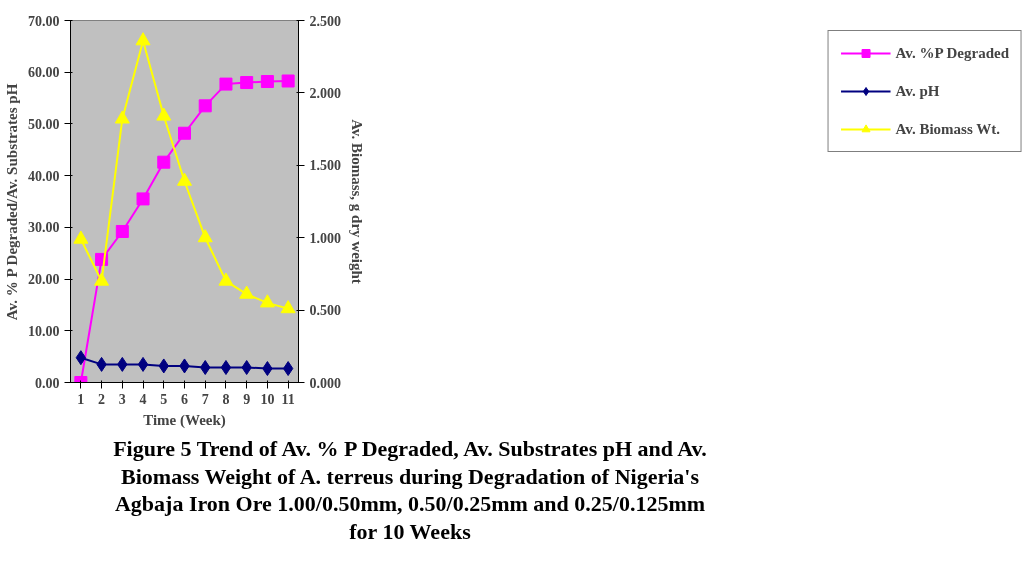  What do you see at coordinates (952, 53) in the screenshot?
I see `legend-label: Av. %P Degraded` at bounding box center [952, 53].